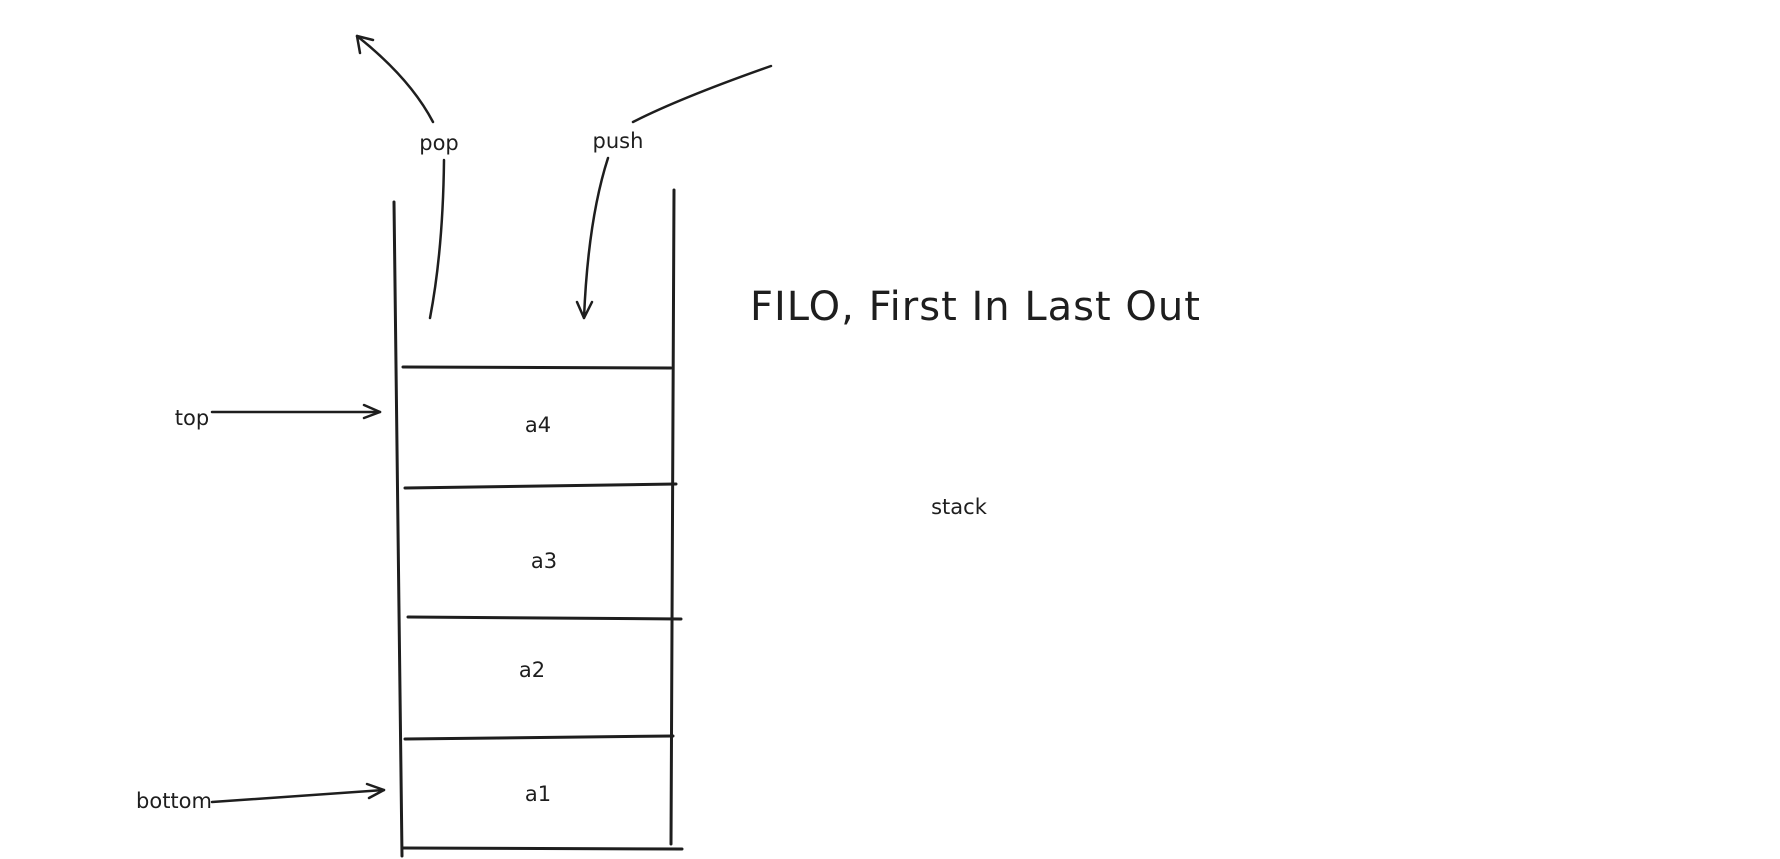  I want to click on push-arrow, so click(596, 238).